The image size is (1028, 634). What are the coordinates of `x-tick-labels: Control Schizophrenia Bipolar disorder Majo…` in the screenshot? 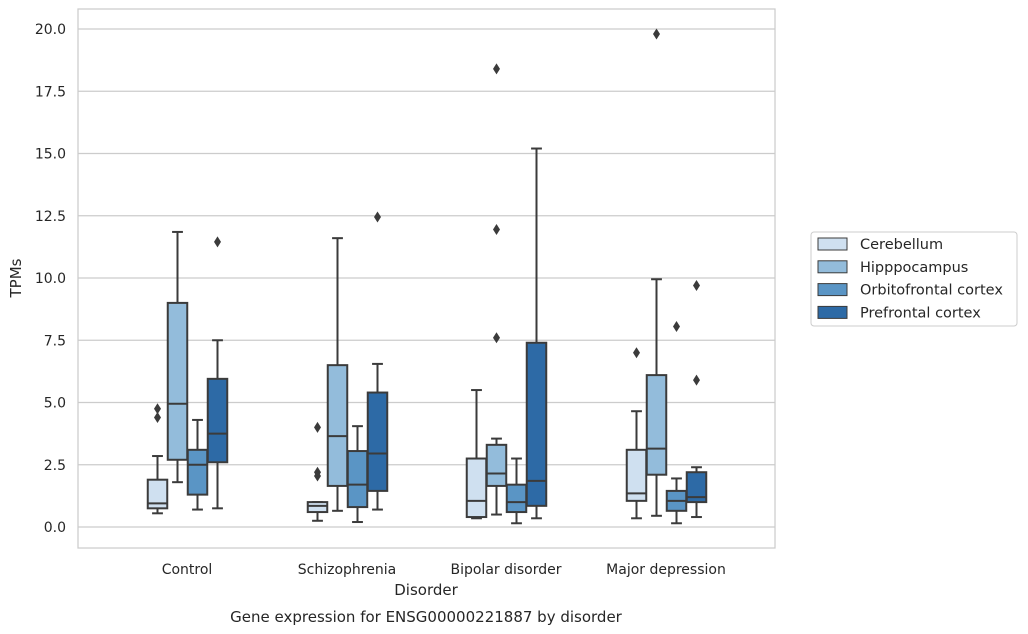 It's located at (444, 570).